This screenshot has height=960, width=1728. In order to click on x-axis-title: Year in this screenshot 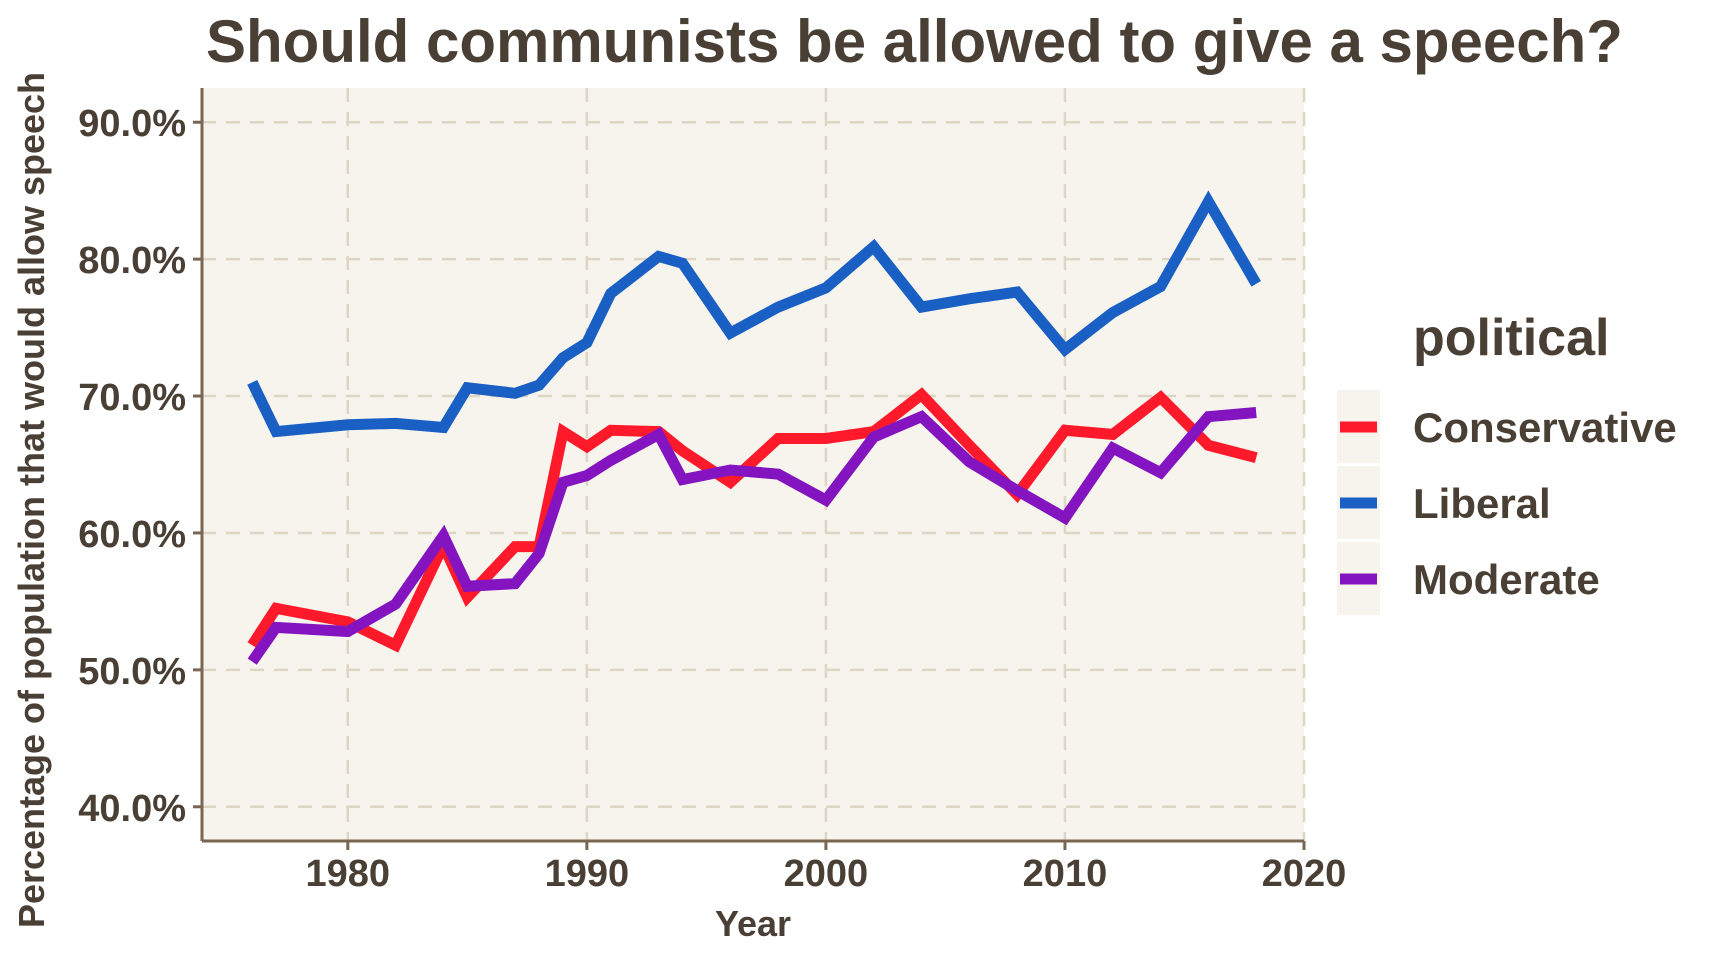, I will do `click(753, 923)`.